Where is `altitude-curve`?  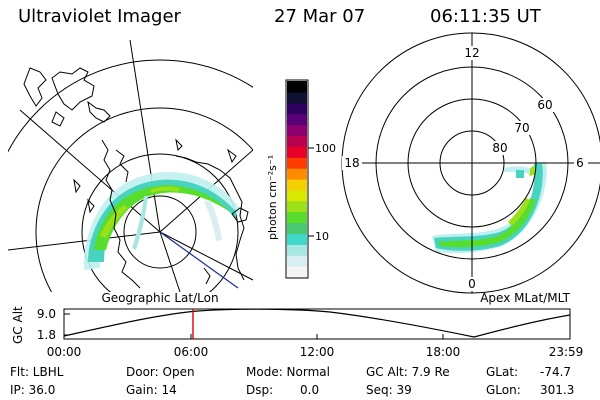 altitude-curve is located at coordinates (317, 323).